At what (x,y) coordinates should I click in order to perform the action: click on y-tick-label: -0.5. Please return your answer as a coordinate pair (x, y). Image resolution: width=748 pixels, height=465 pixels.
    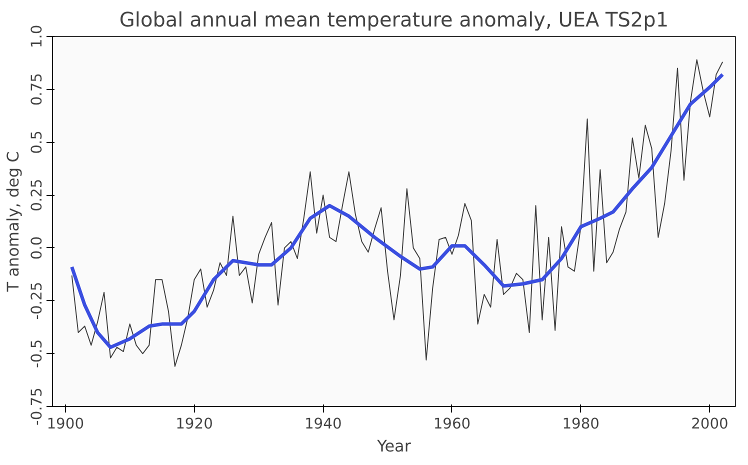
    Looking at the image, I should click on (37, 353).